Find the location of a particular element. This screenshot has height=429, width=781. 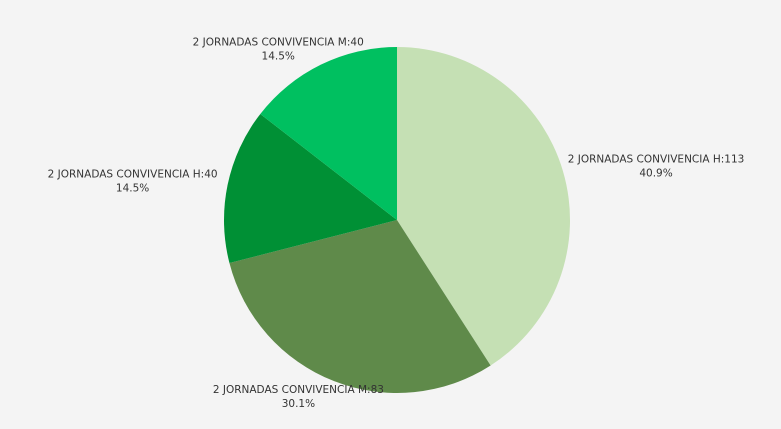

slice-label: 2 JORNADAS CONVIVENCIA M:40 is located at coordinates (278, 42).